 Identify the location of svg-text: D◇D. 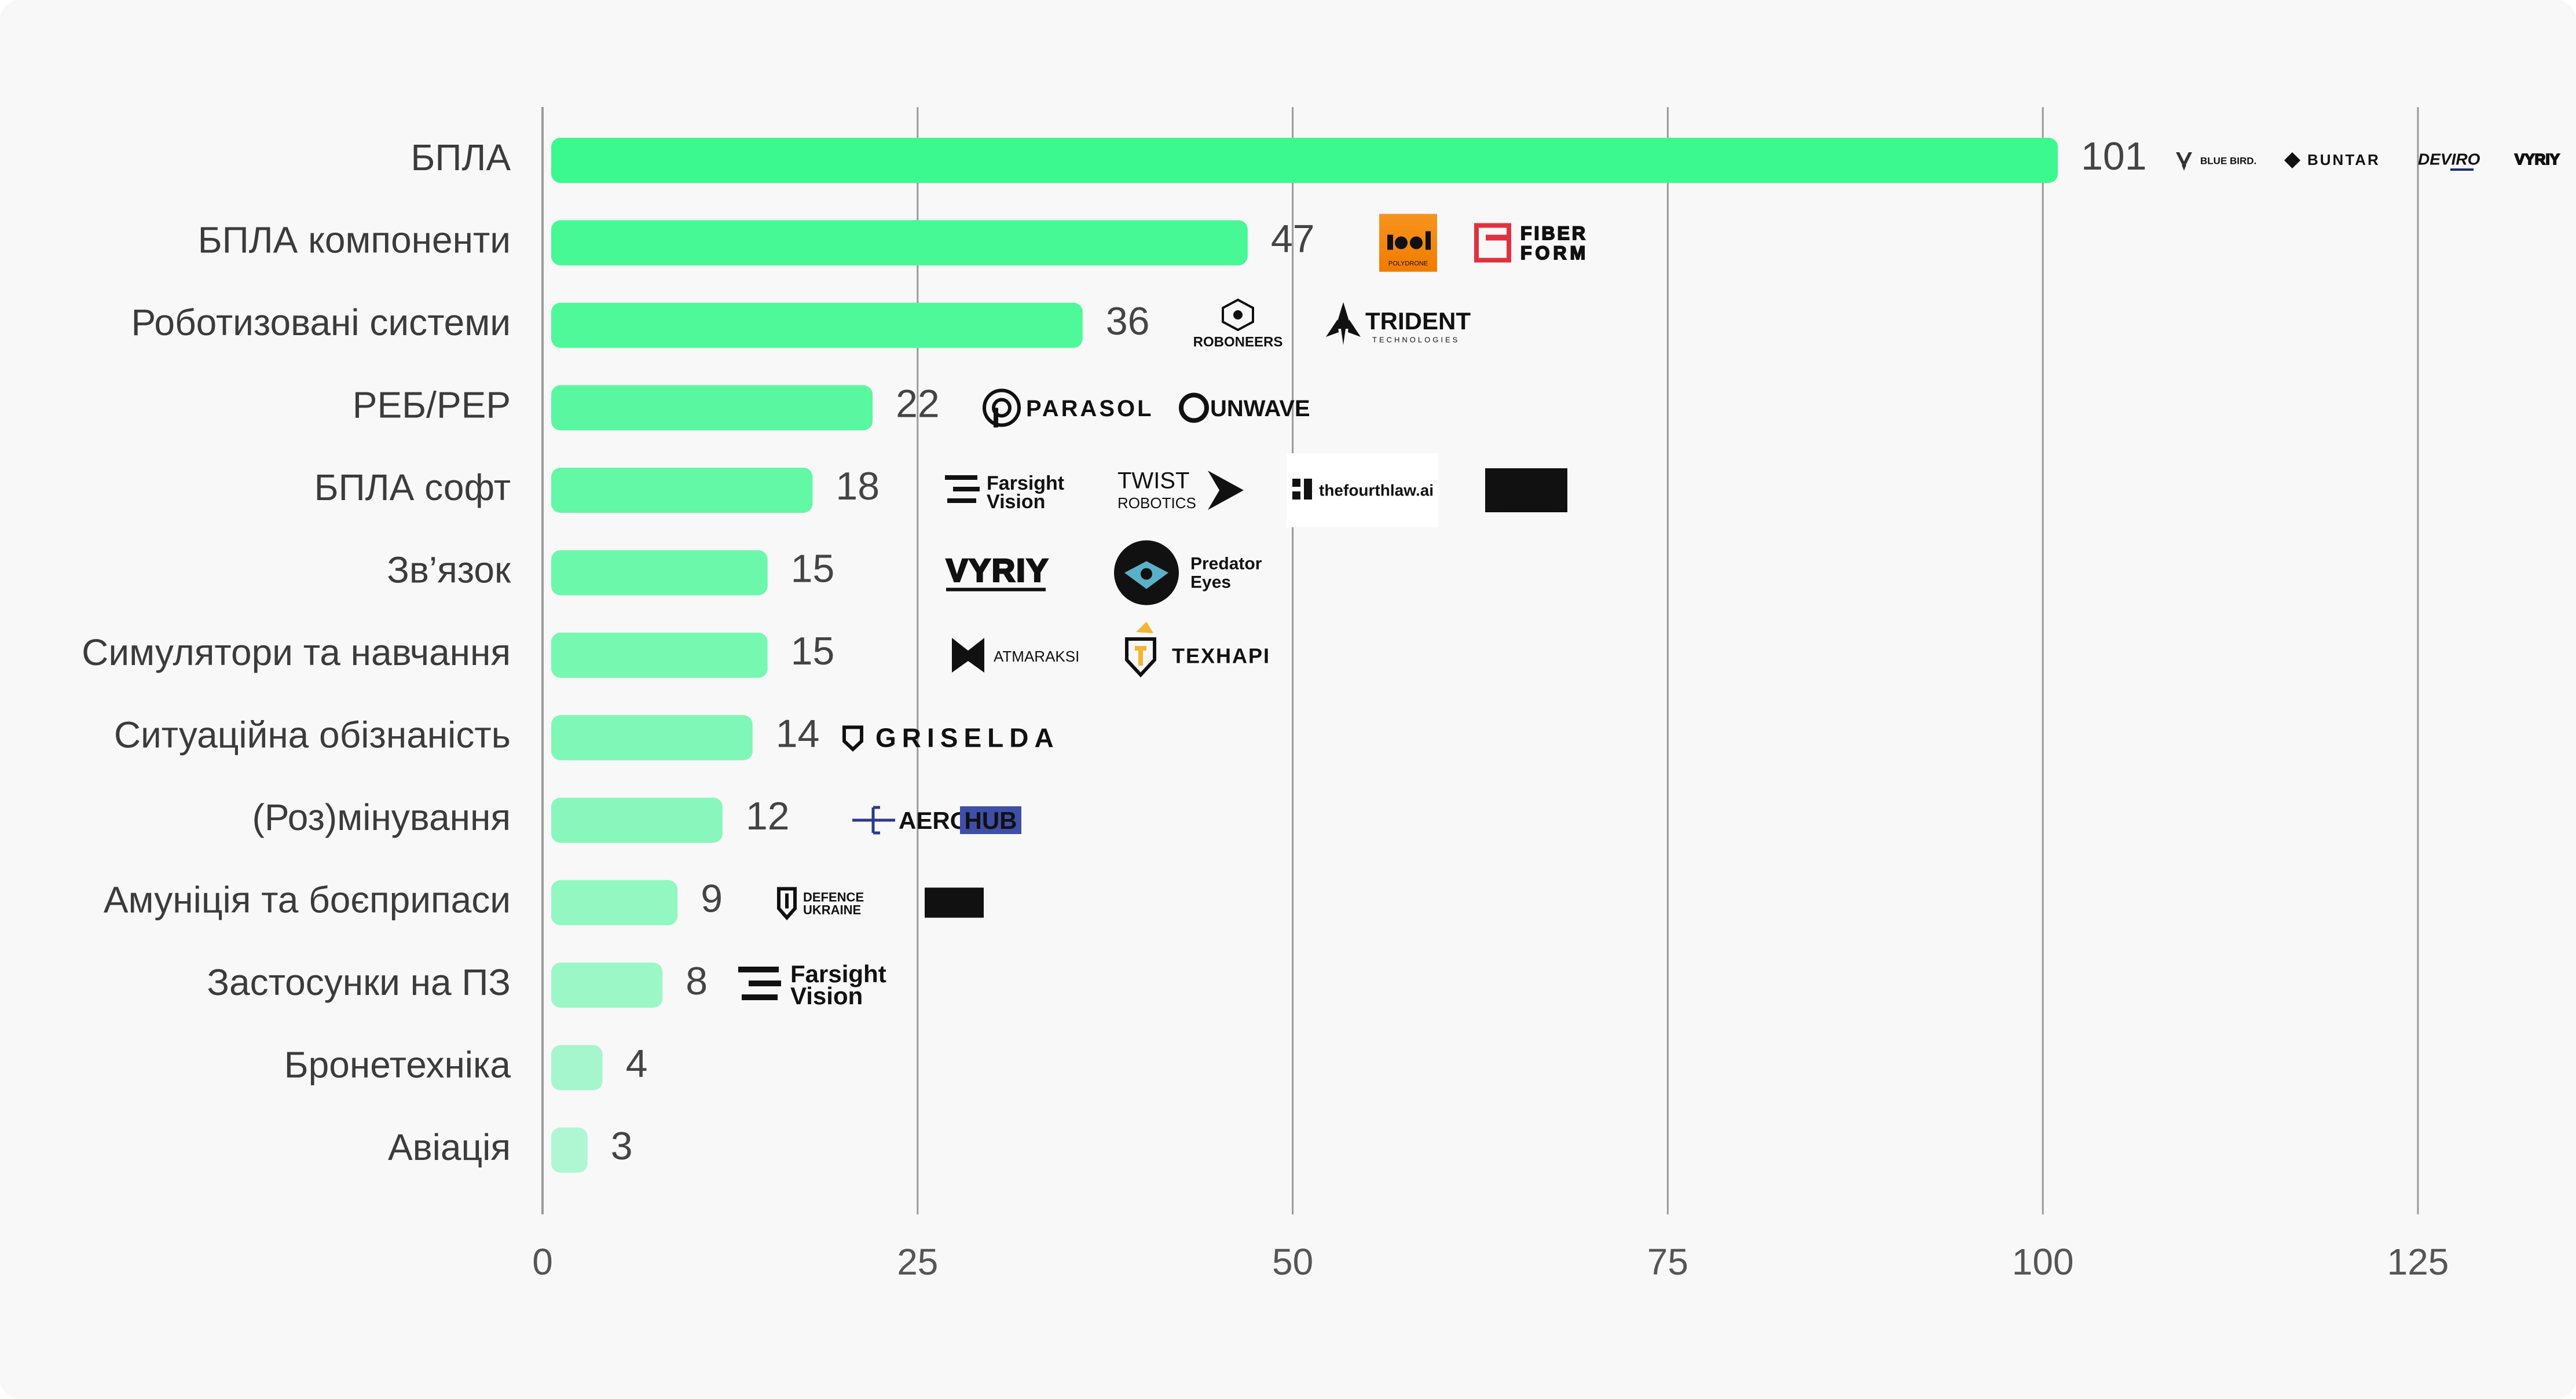
(1526, 487).